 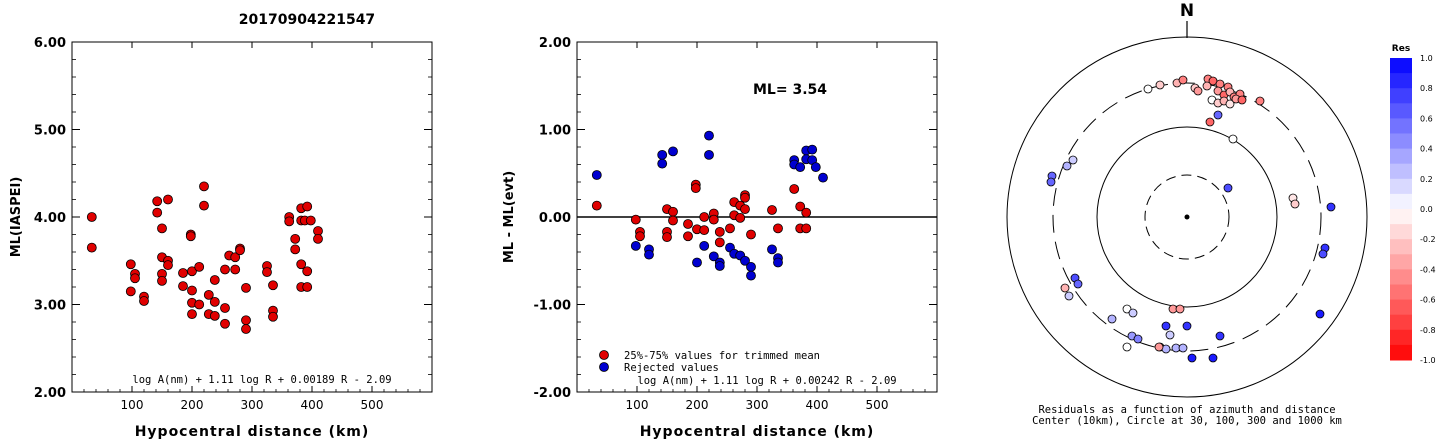 What do you see at coordinates (555, 218) in the screenshot?
I see `plot1-ytick-label: 0.00` at bounding box center [555, 218].